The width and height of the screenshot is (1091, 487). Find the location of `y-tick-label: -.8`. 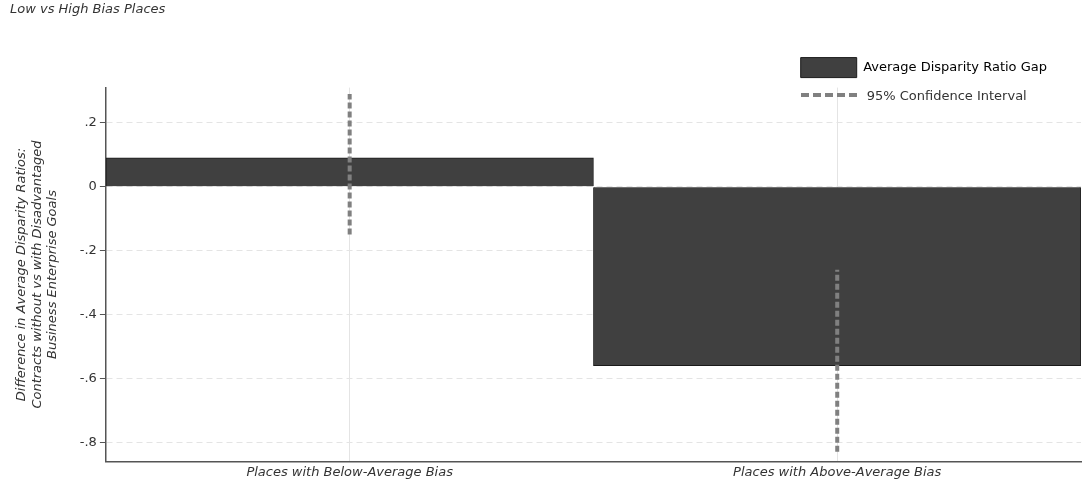

y-tick-label: -.8 is located at coordinates (88, 441).